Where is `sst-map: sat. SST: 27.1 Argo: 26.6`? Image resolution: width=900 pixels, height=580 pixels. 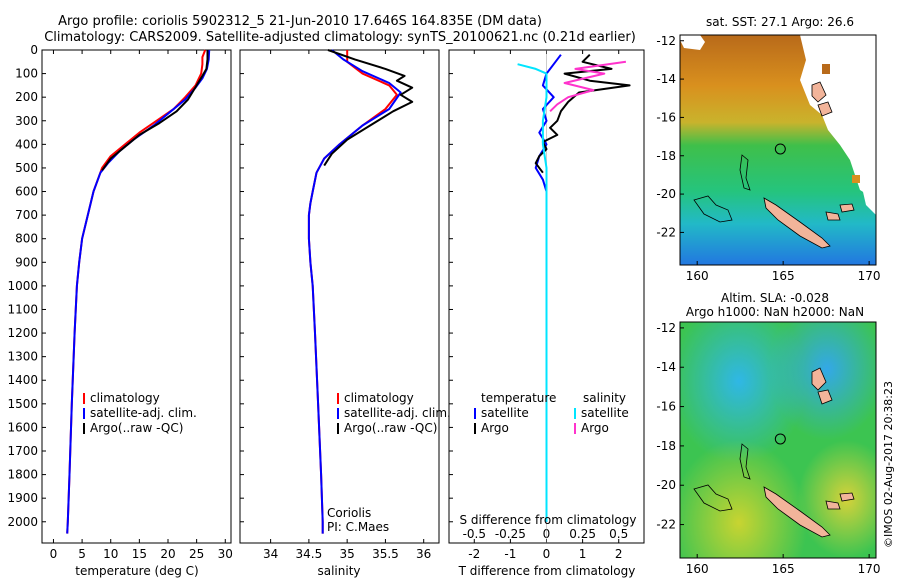 sst-map: sat. SST: 27.1 Argo: 26.6 is located at coordinates (778, 140).